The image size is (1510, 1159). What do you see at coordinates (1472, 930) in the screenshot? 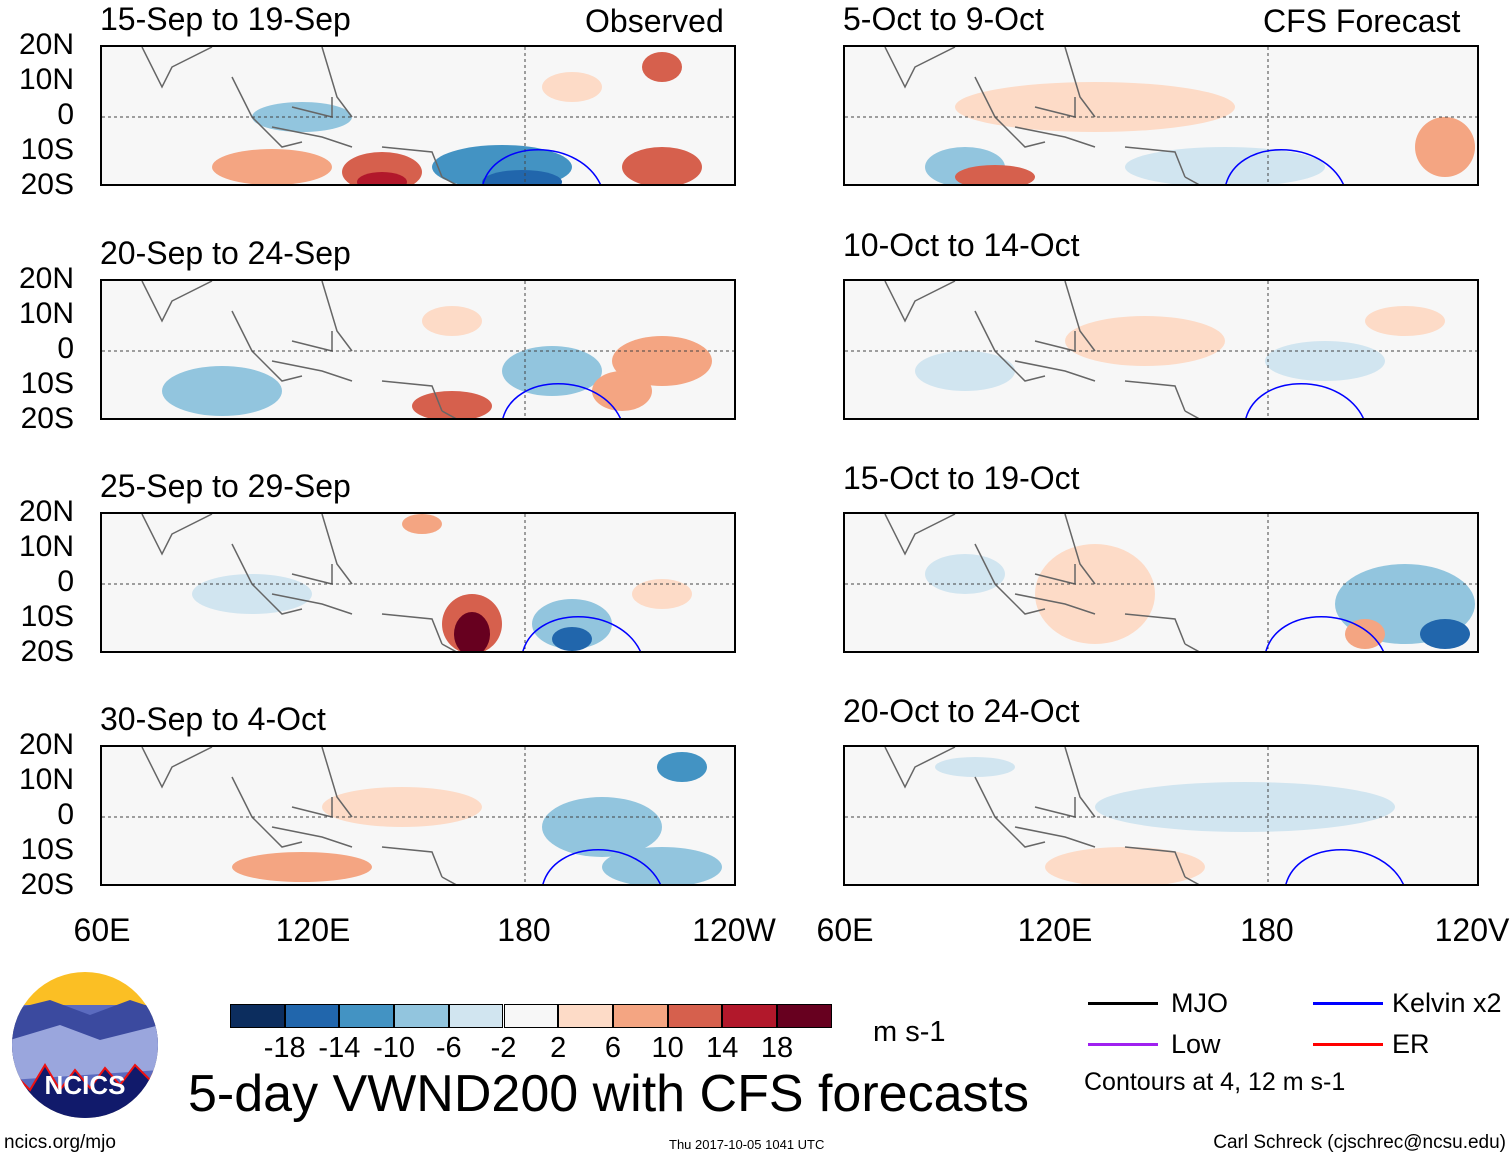
I see `lon-label: 120V` at bounding box center [1472, 930].